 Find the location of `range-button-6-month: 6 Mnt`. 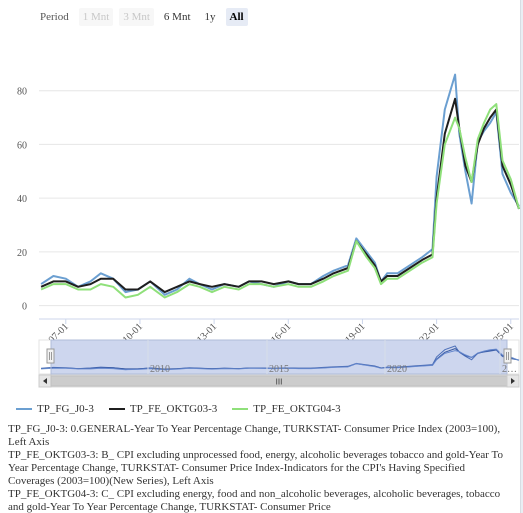

range-button-6-month: 6 Mnt is located at coordinates (177, 17).